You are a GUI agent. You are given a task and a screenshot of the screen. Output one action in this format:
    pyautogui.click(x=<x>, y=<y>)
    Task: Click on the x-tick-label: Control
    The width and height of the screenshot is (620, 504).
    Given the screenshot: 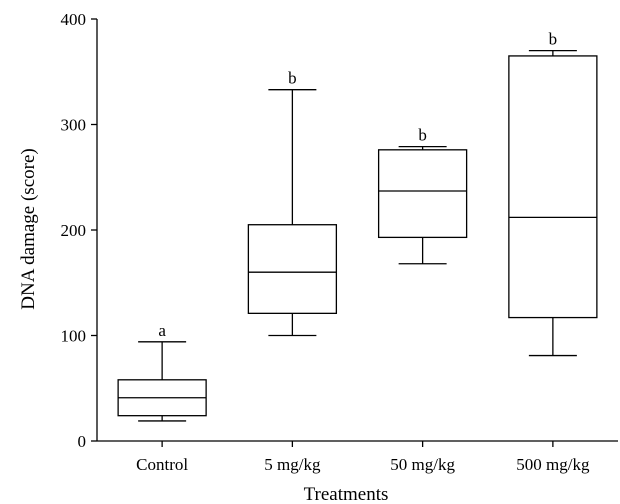 What is the action you would take?
    pyautogui.click(x=162, y=464)
    